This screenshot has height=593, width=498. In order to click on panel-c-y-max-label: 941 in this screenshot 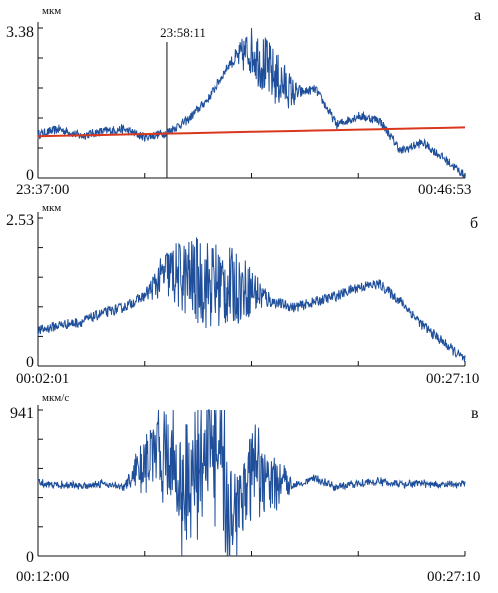, I will do `click(22, 413)`.